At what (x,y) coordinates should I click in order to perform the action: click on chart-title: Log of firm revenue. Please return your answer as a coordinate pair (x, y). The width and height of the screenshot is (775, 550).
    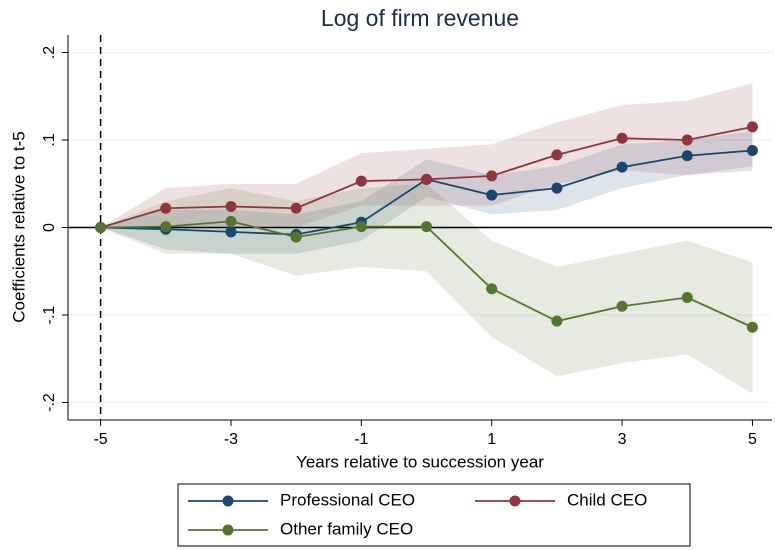
    Looking at the image, I should click on (420, 18).